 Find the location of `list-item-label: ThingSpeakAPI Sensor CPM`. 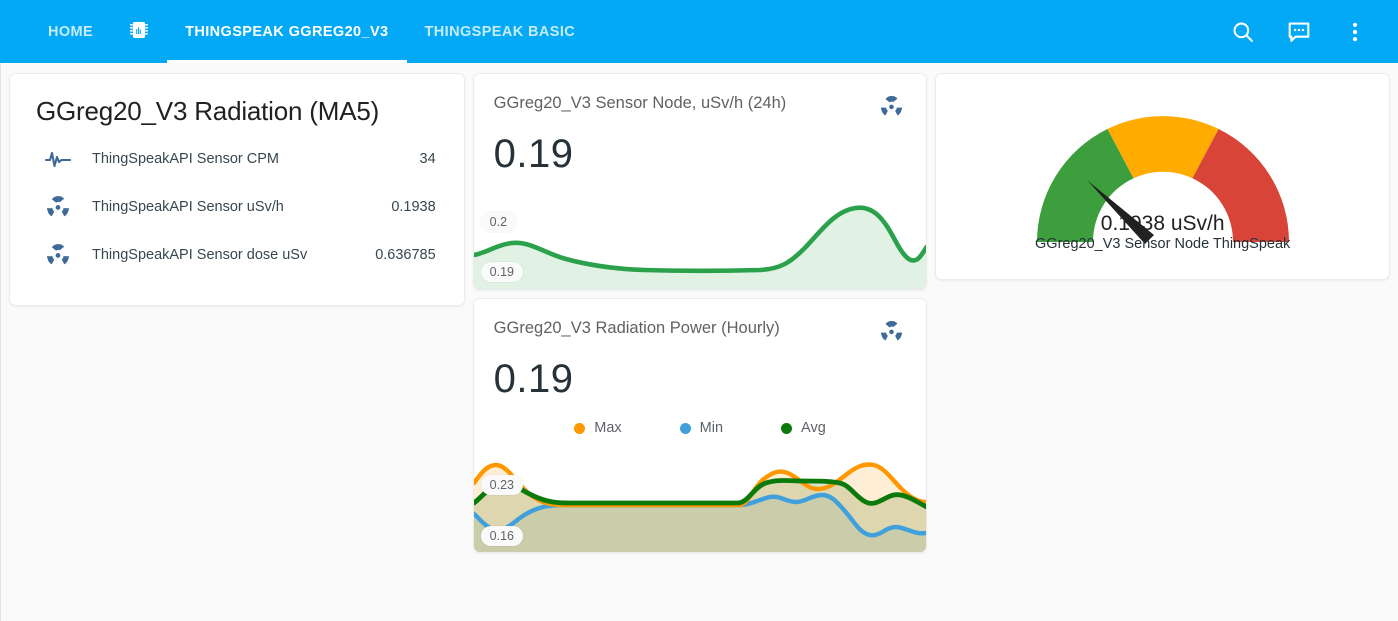

list-item-label: ThingSpeakAPI Sensor CPM is located at coordinates (185, 159).